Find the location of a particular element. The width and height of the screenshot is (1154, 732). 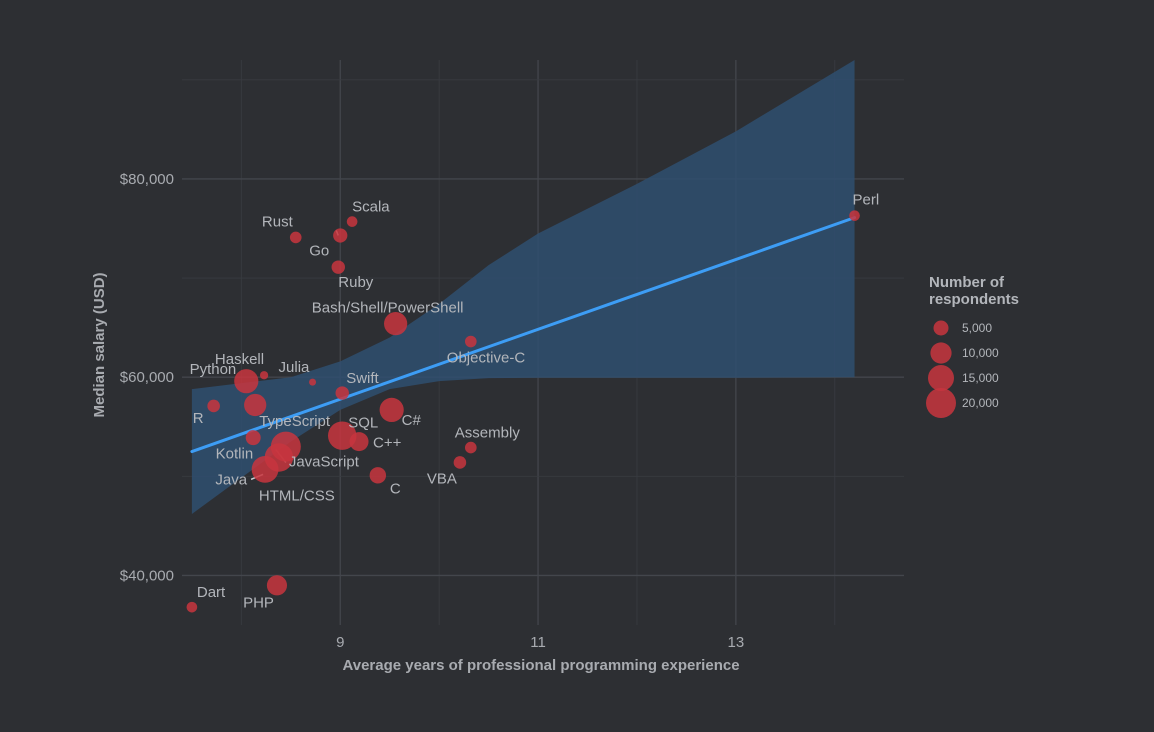

point-scala is located at coordinates (352, 221).